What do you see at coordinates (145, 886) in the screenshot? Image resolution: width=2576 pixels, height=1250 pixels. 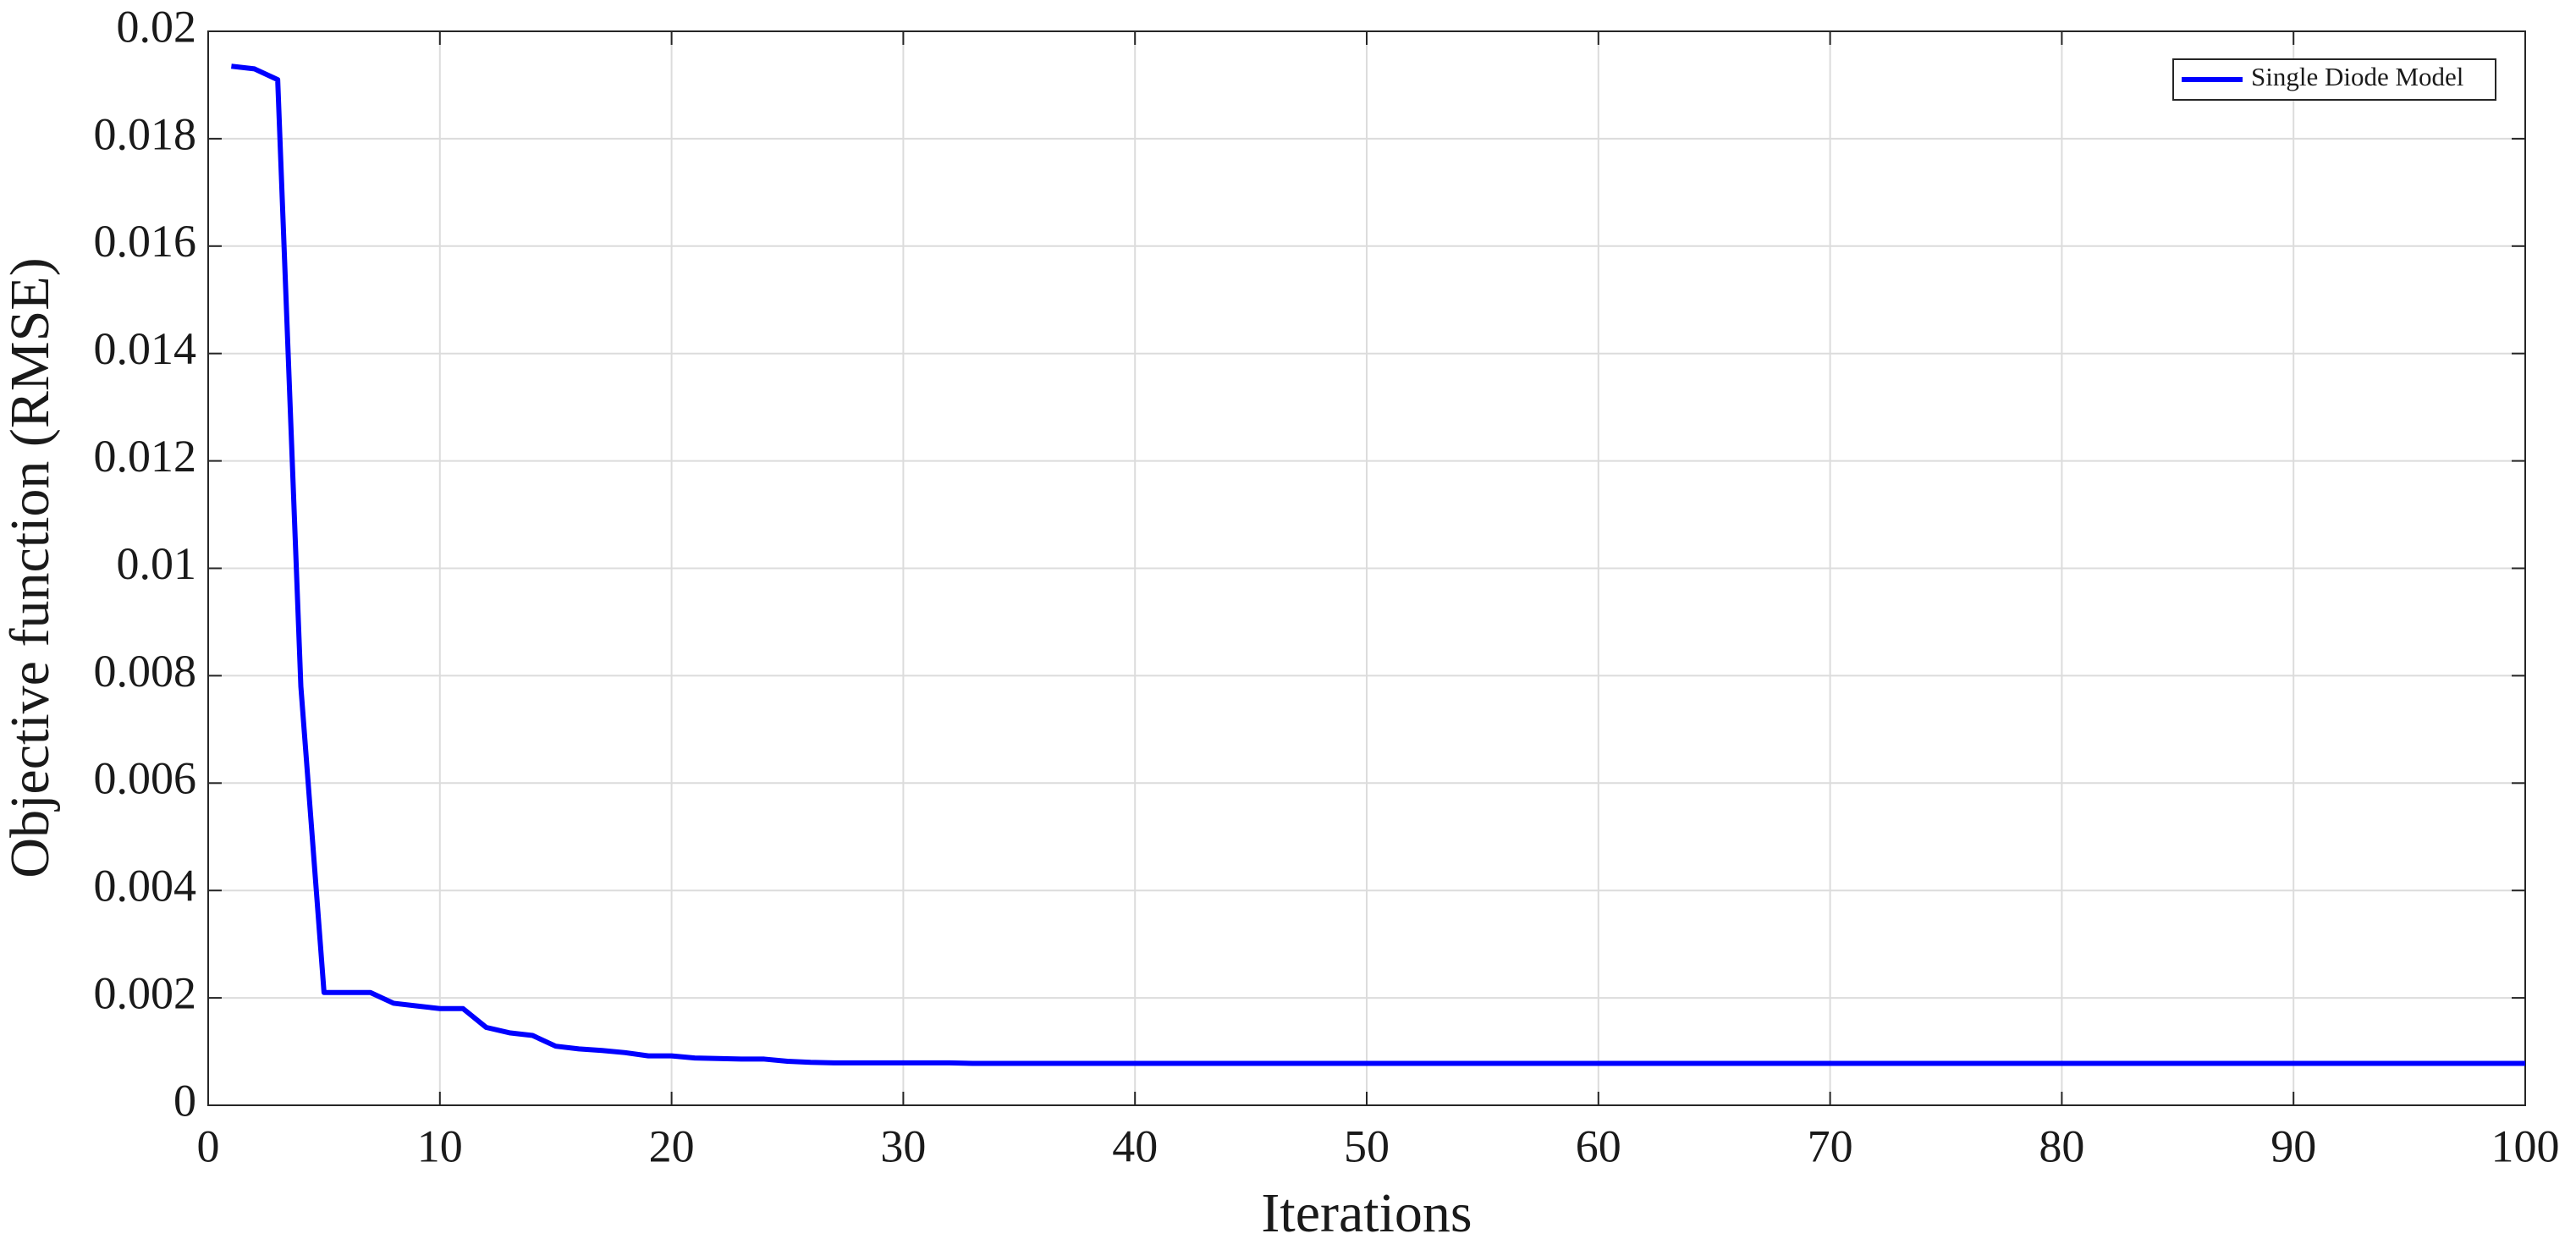 I see `y-tick-label: 0.004` at bounding box center [145, 886].